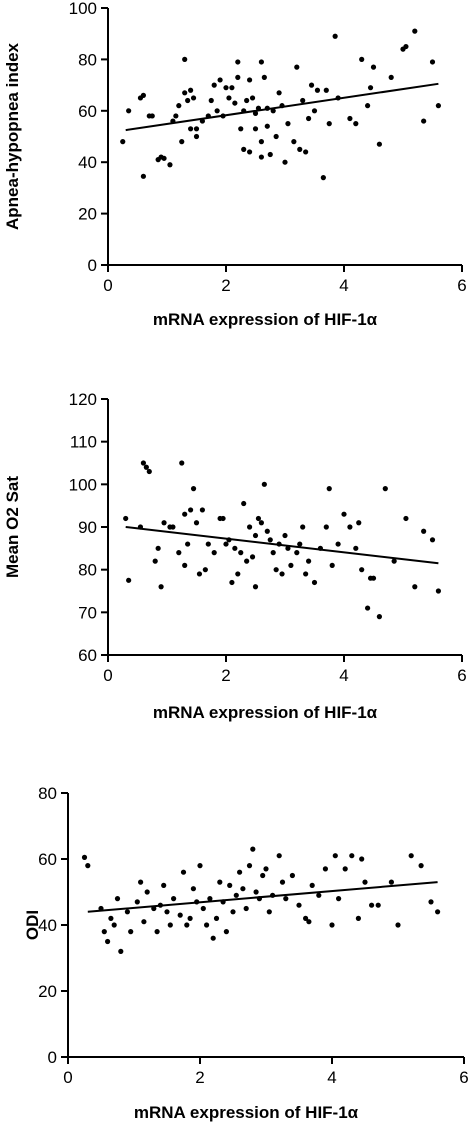 The width and height of the screenshot is (474, 1122). What do you see at coordinates (83, 484) in the screenshot?
I see `y-tick-label: 100` at bounding box center [83, 484].